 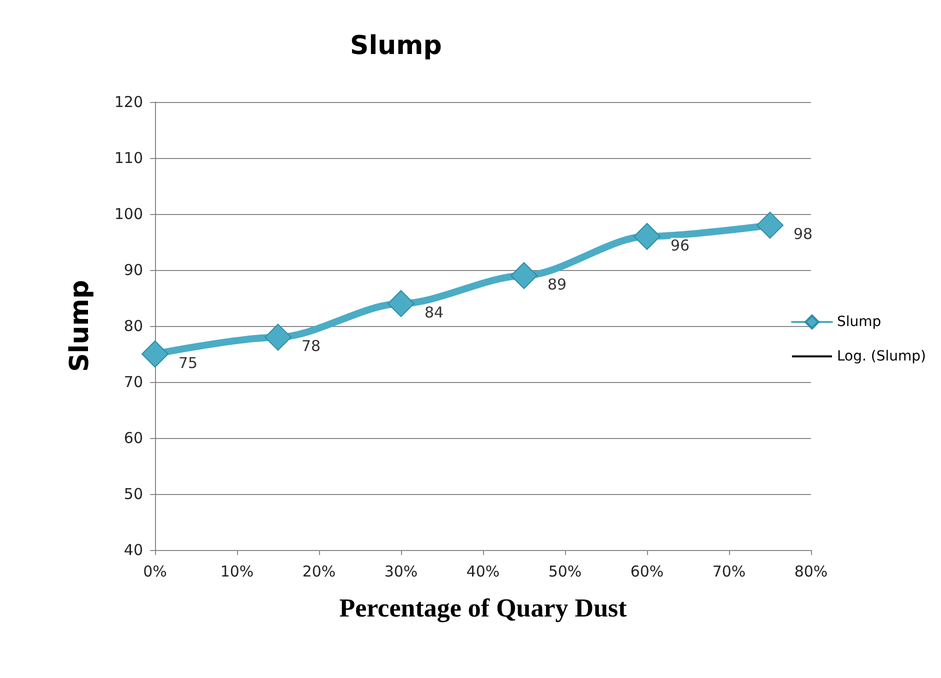 What do you see at coordinates (319, 571) in the screenshot?
I see `x-tick-label: 20%` at bounding box center [319, 571].